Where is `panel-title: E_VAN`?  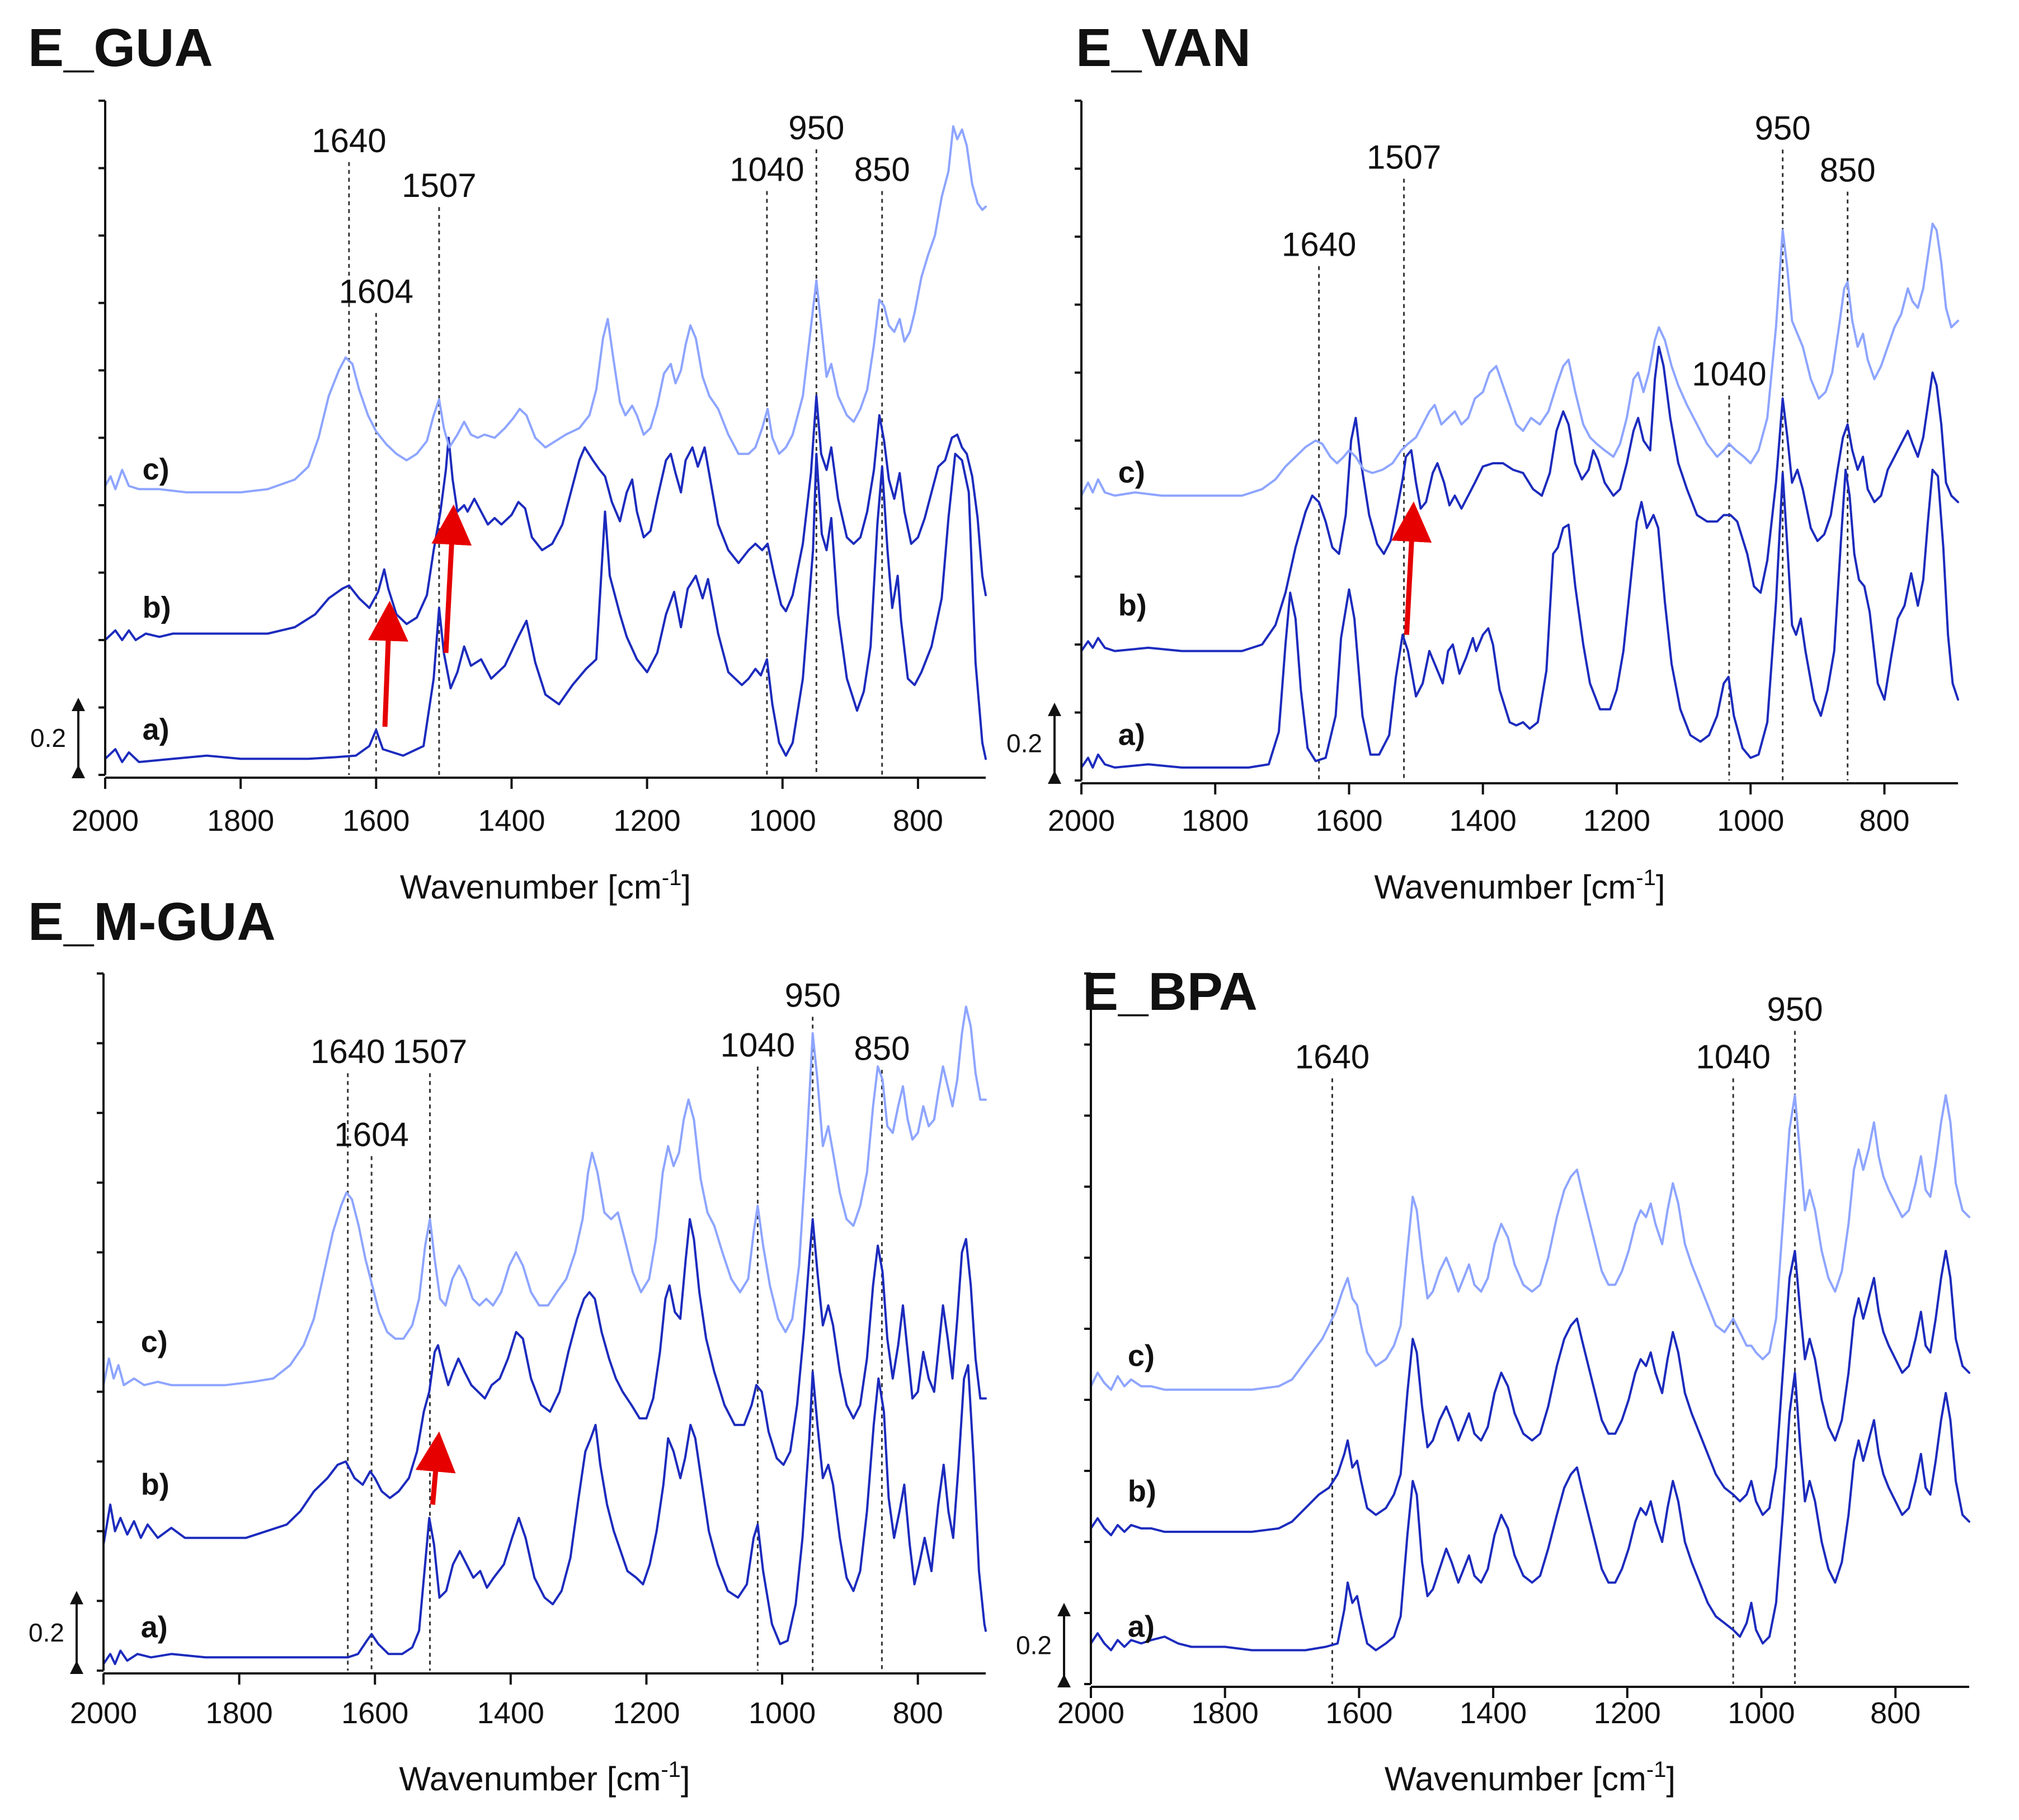 panel-title: E_VAN is located at coordinates (1164, 48).